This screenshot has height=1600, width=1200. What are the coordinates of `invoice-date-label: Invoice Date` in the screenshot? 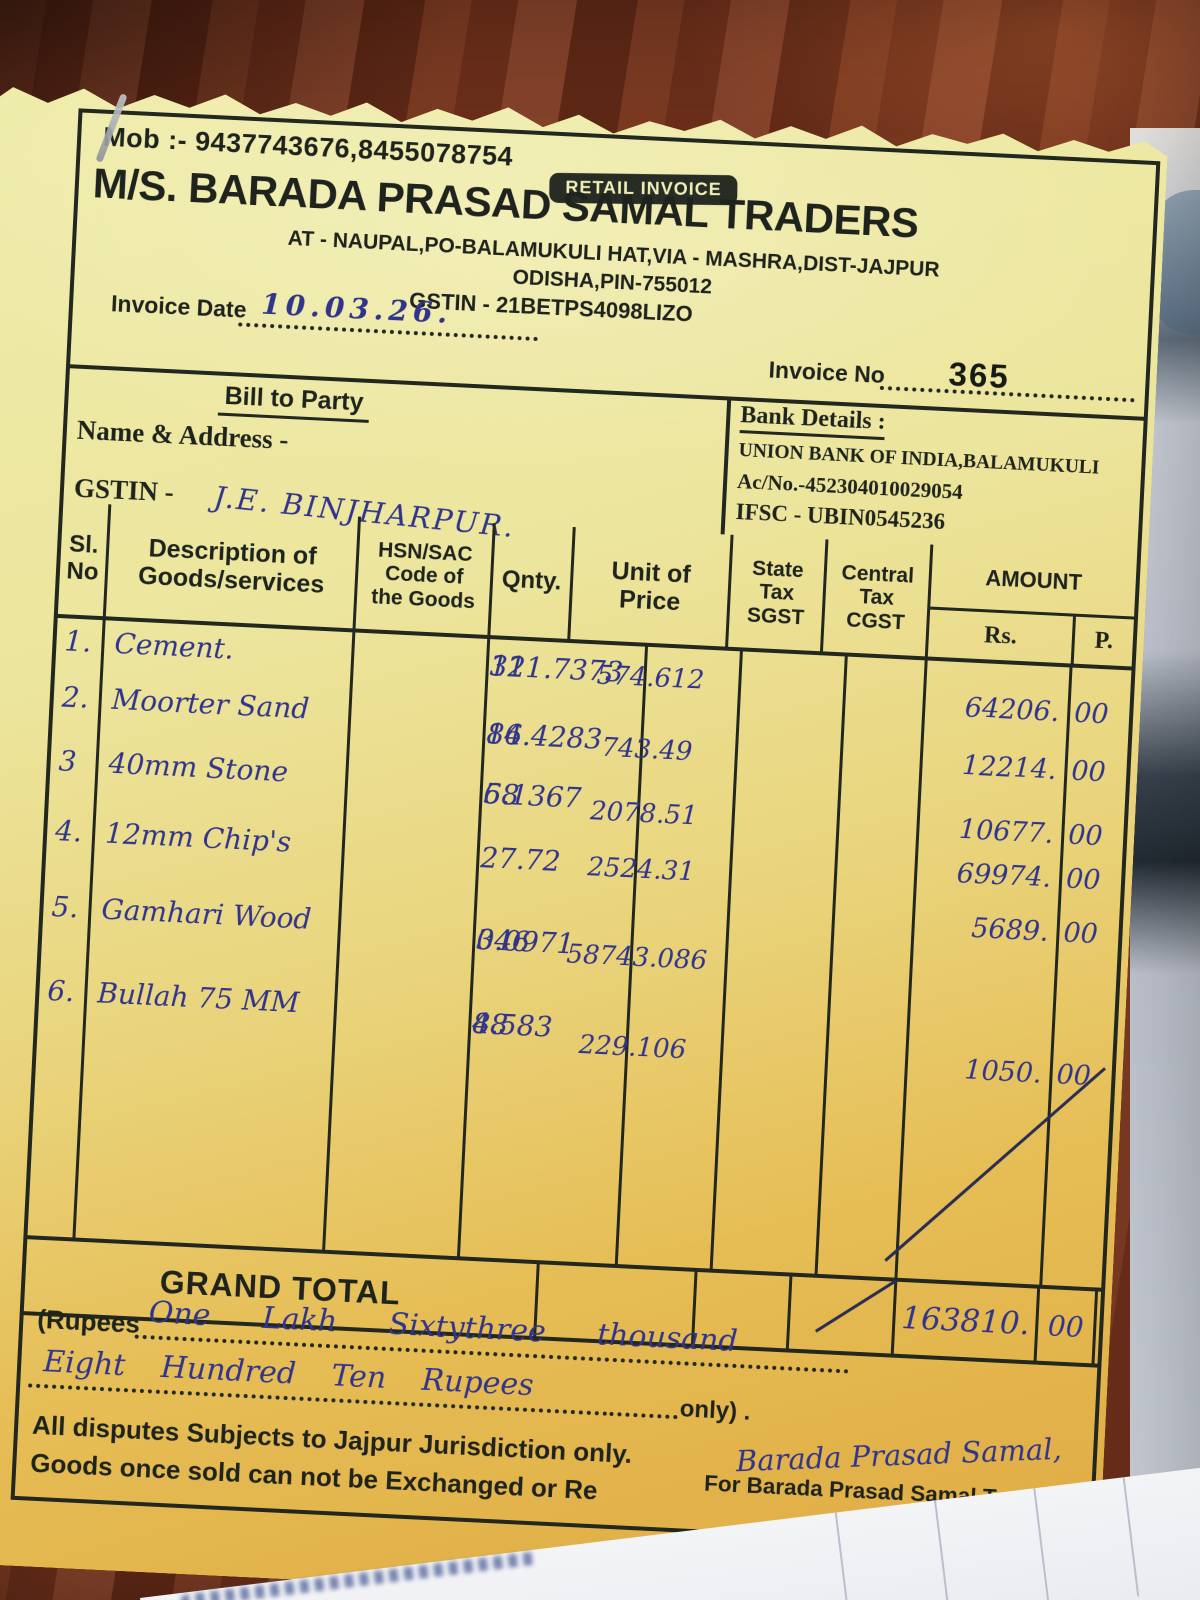 It's located at (179, 306).